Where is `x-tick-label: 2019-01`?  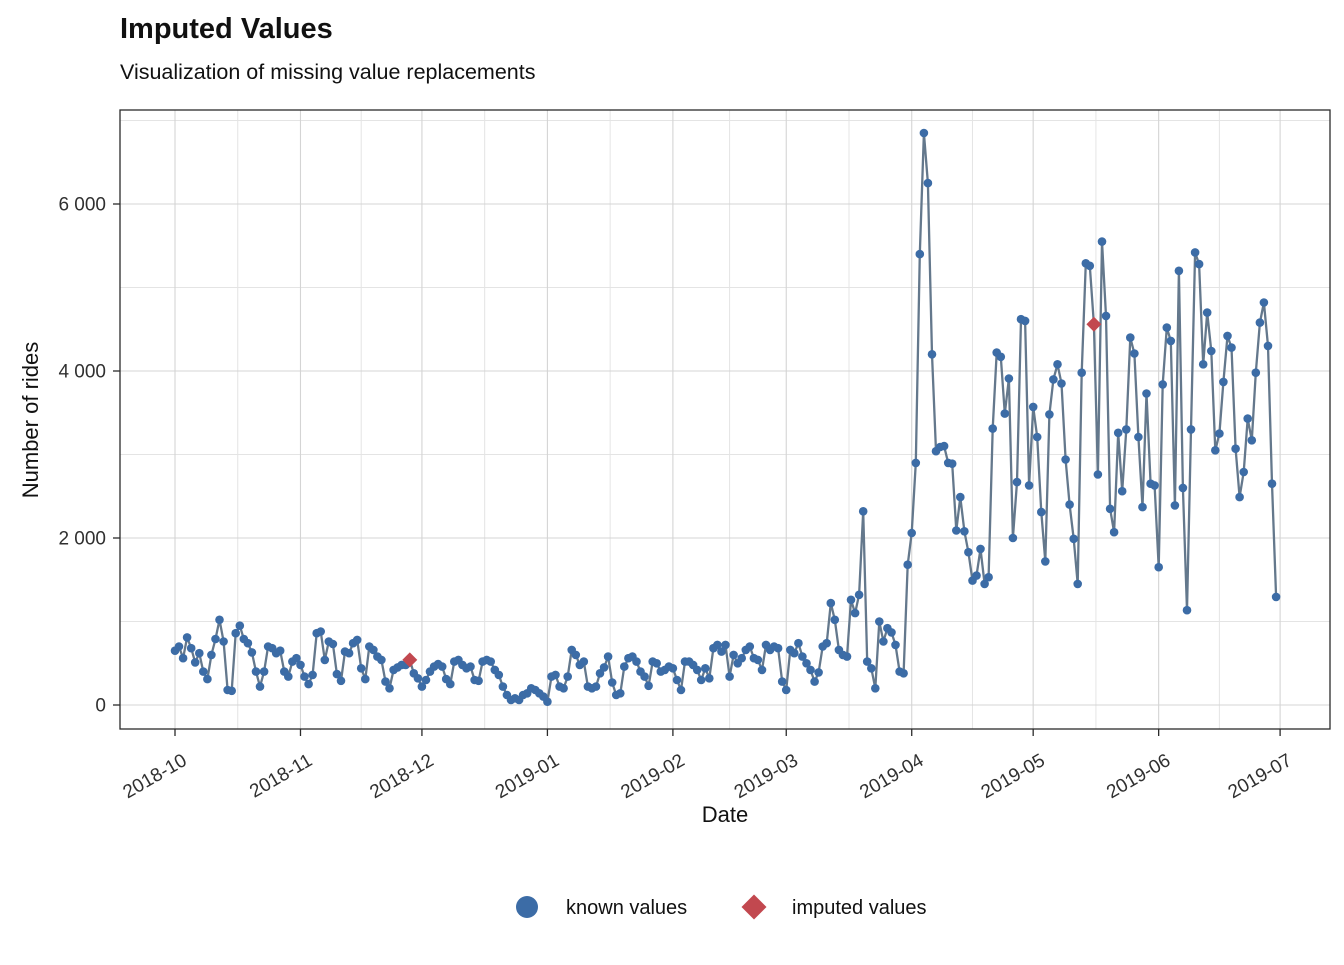 x-tick-label: 2019-01 is located at coordinates (527, 776).